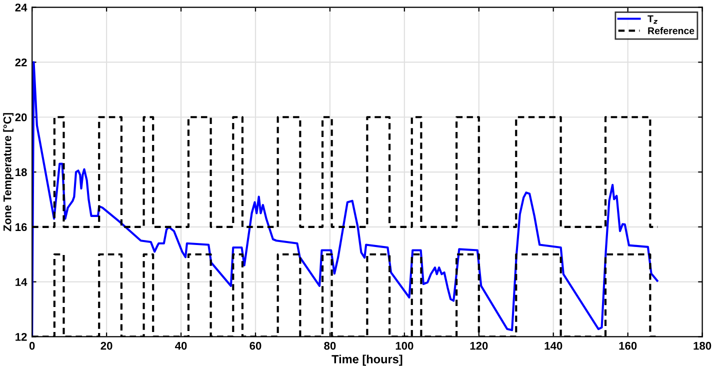 Image resolution: width=713 pixels, height=366 pixels. Describe the element at coordinates (21, 336) in the screenshot. I see `y-tick-label: 12` at that location.